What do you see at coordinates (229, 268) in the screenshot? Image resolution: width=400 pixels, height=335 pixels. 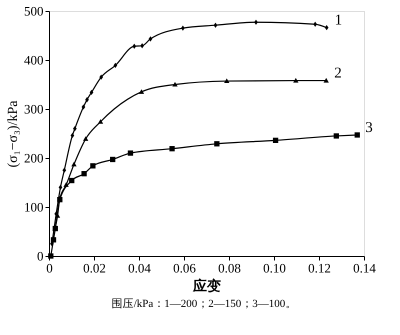 I see `x-tick-label: 0.08` at bounding box center [229, 268].